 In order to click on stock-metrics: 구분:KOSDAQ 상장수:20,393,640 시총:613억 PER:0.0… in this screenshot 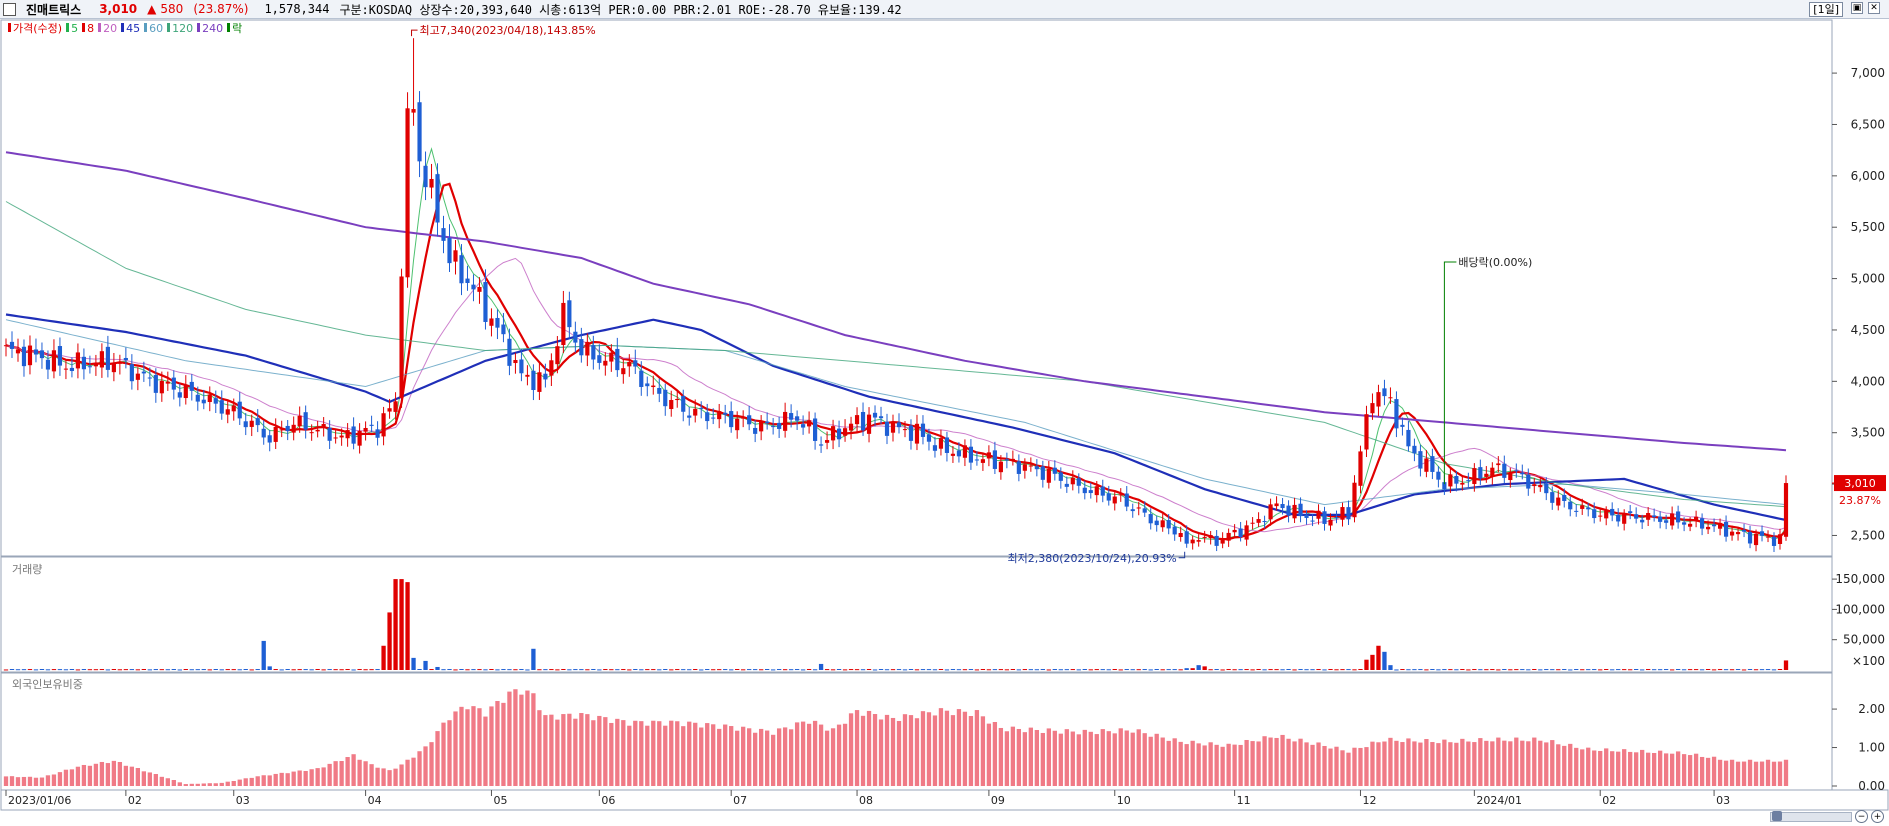, I will do `click(620, 9)`.